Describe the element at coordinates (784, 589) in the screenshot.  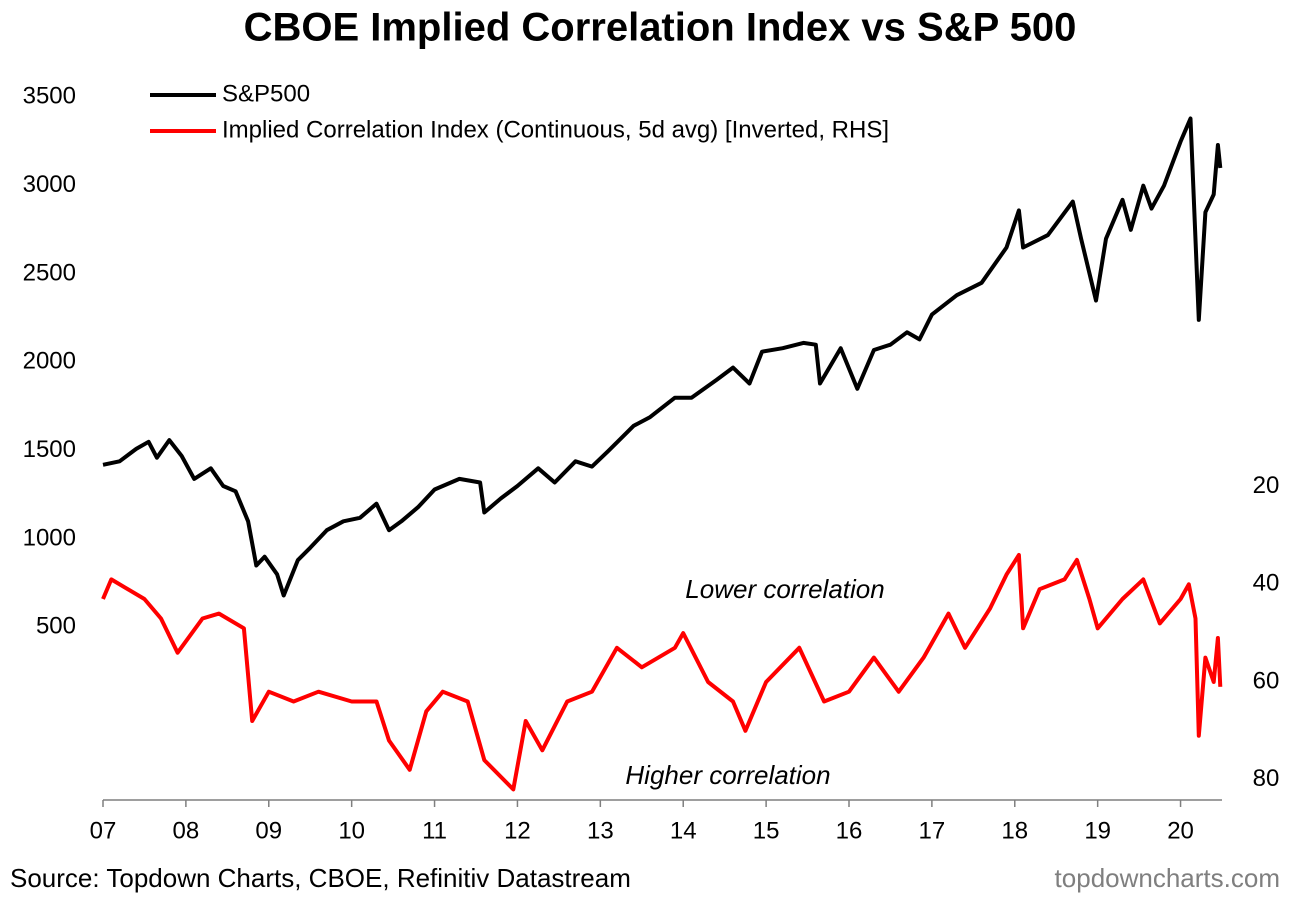
I see `annotation: Lower correlation` at that location.